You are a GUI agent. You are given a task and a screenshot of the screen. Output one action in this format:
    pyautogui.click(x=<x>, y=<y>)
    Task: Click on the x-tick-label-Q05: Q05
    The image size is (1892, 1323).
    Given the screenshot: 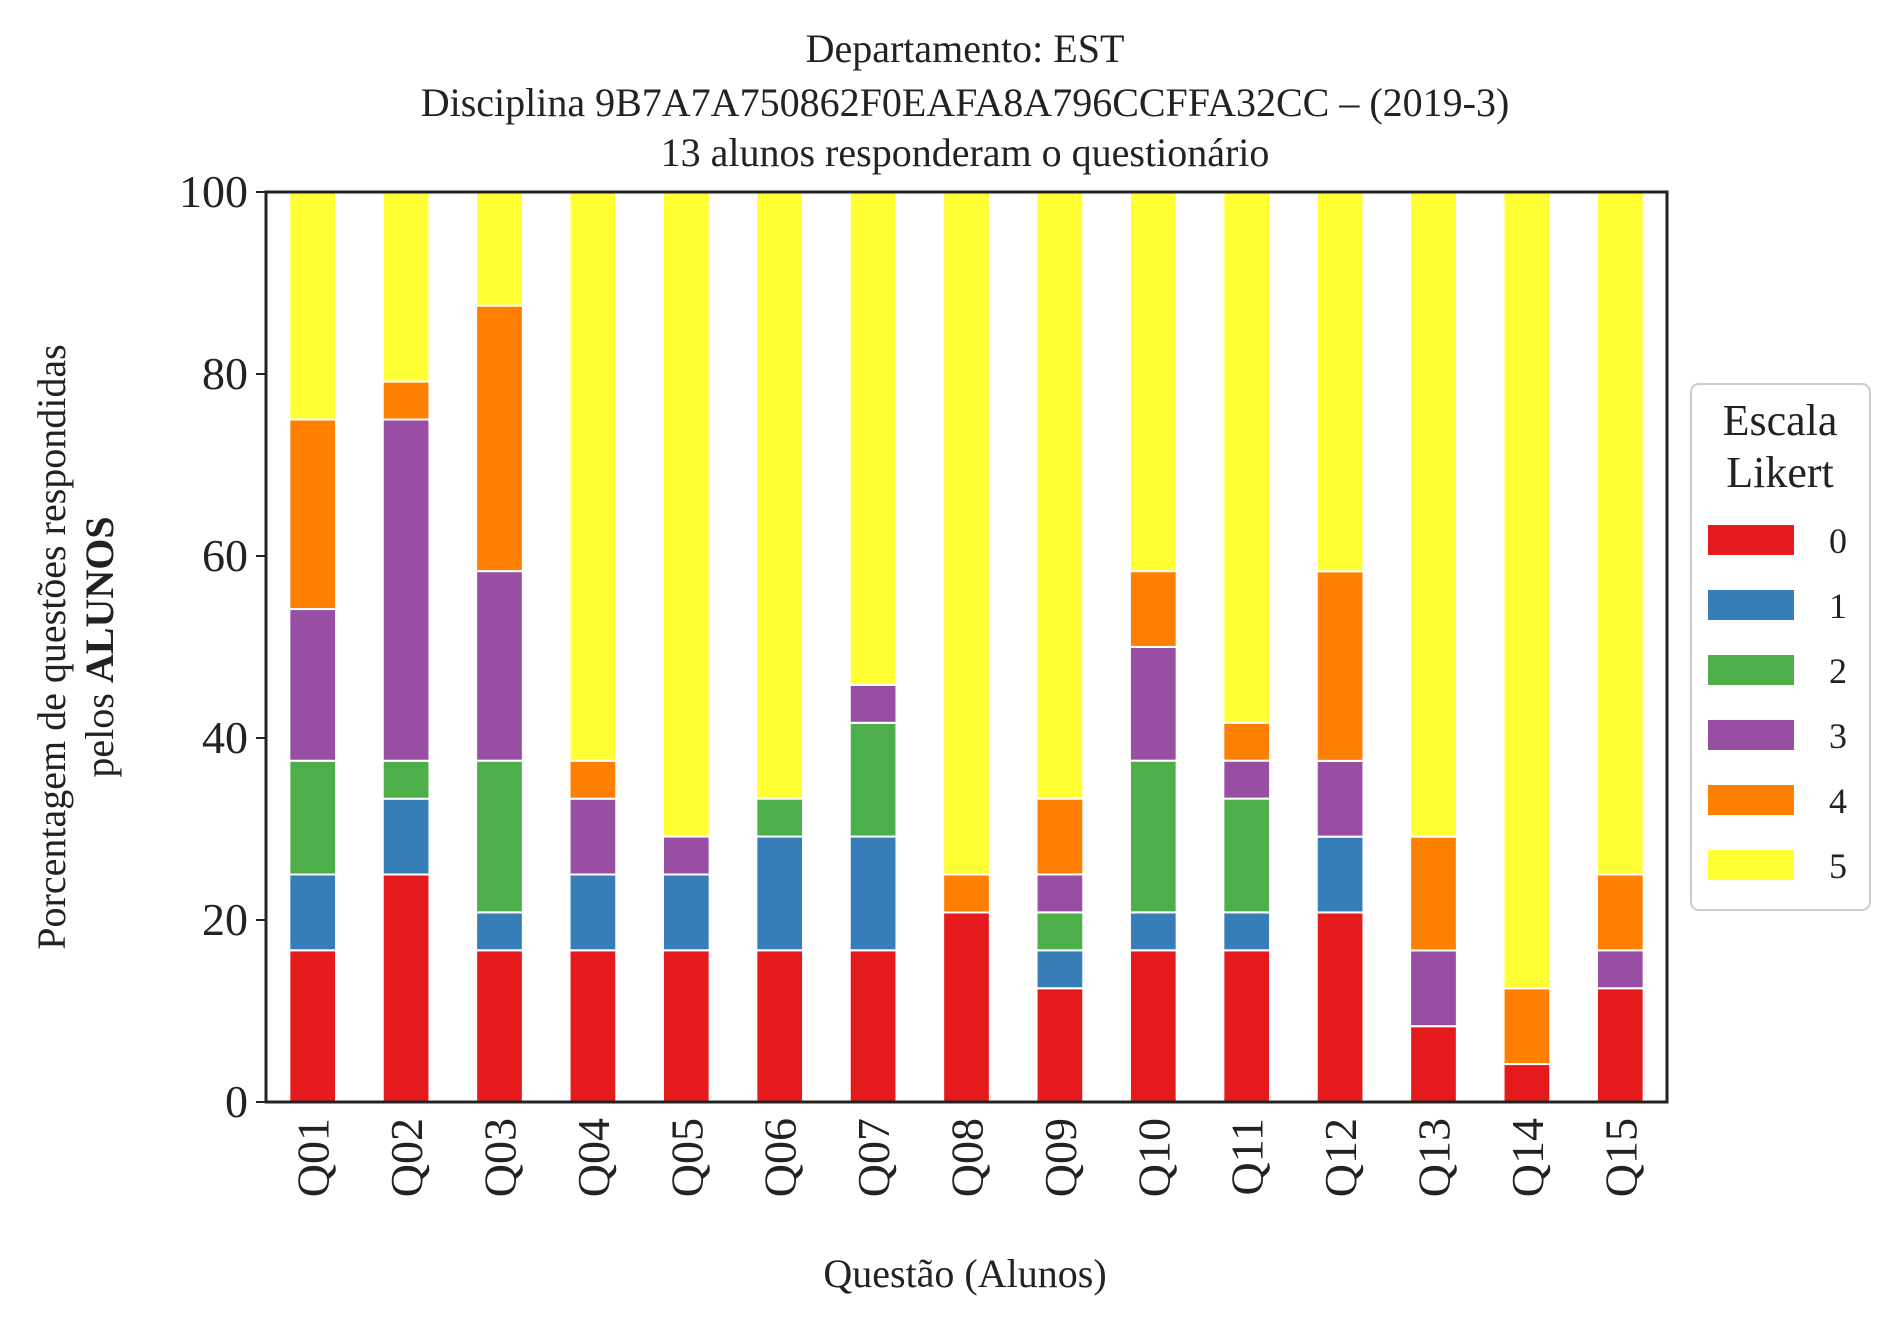 What is the action you would take?
    pyautogui.click(x=686, y=1157)
    